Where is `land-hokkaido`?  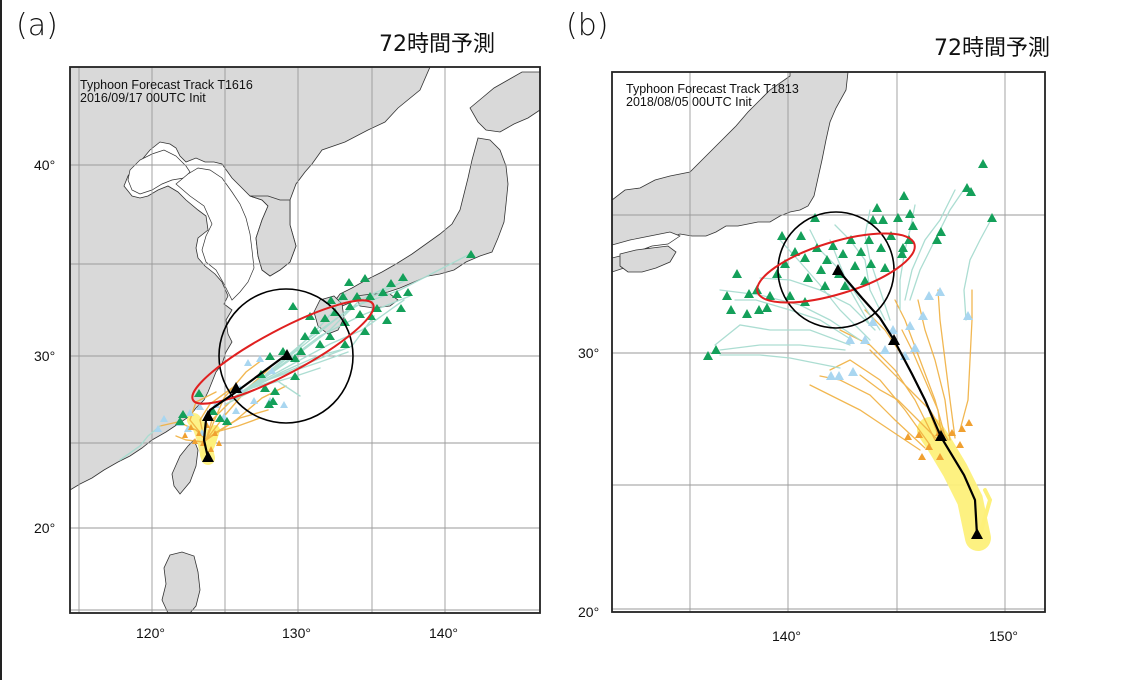 land-hokkaido is located at coordinates (504, 102).